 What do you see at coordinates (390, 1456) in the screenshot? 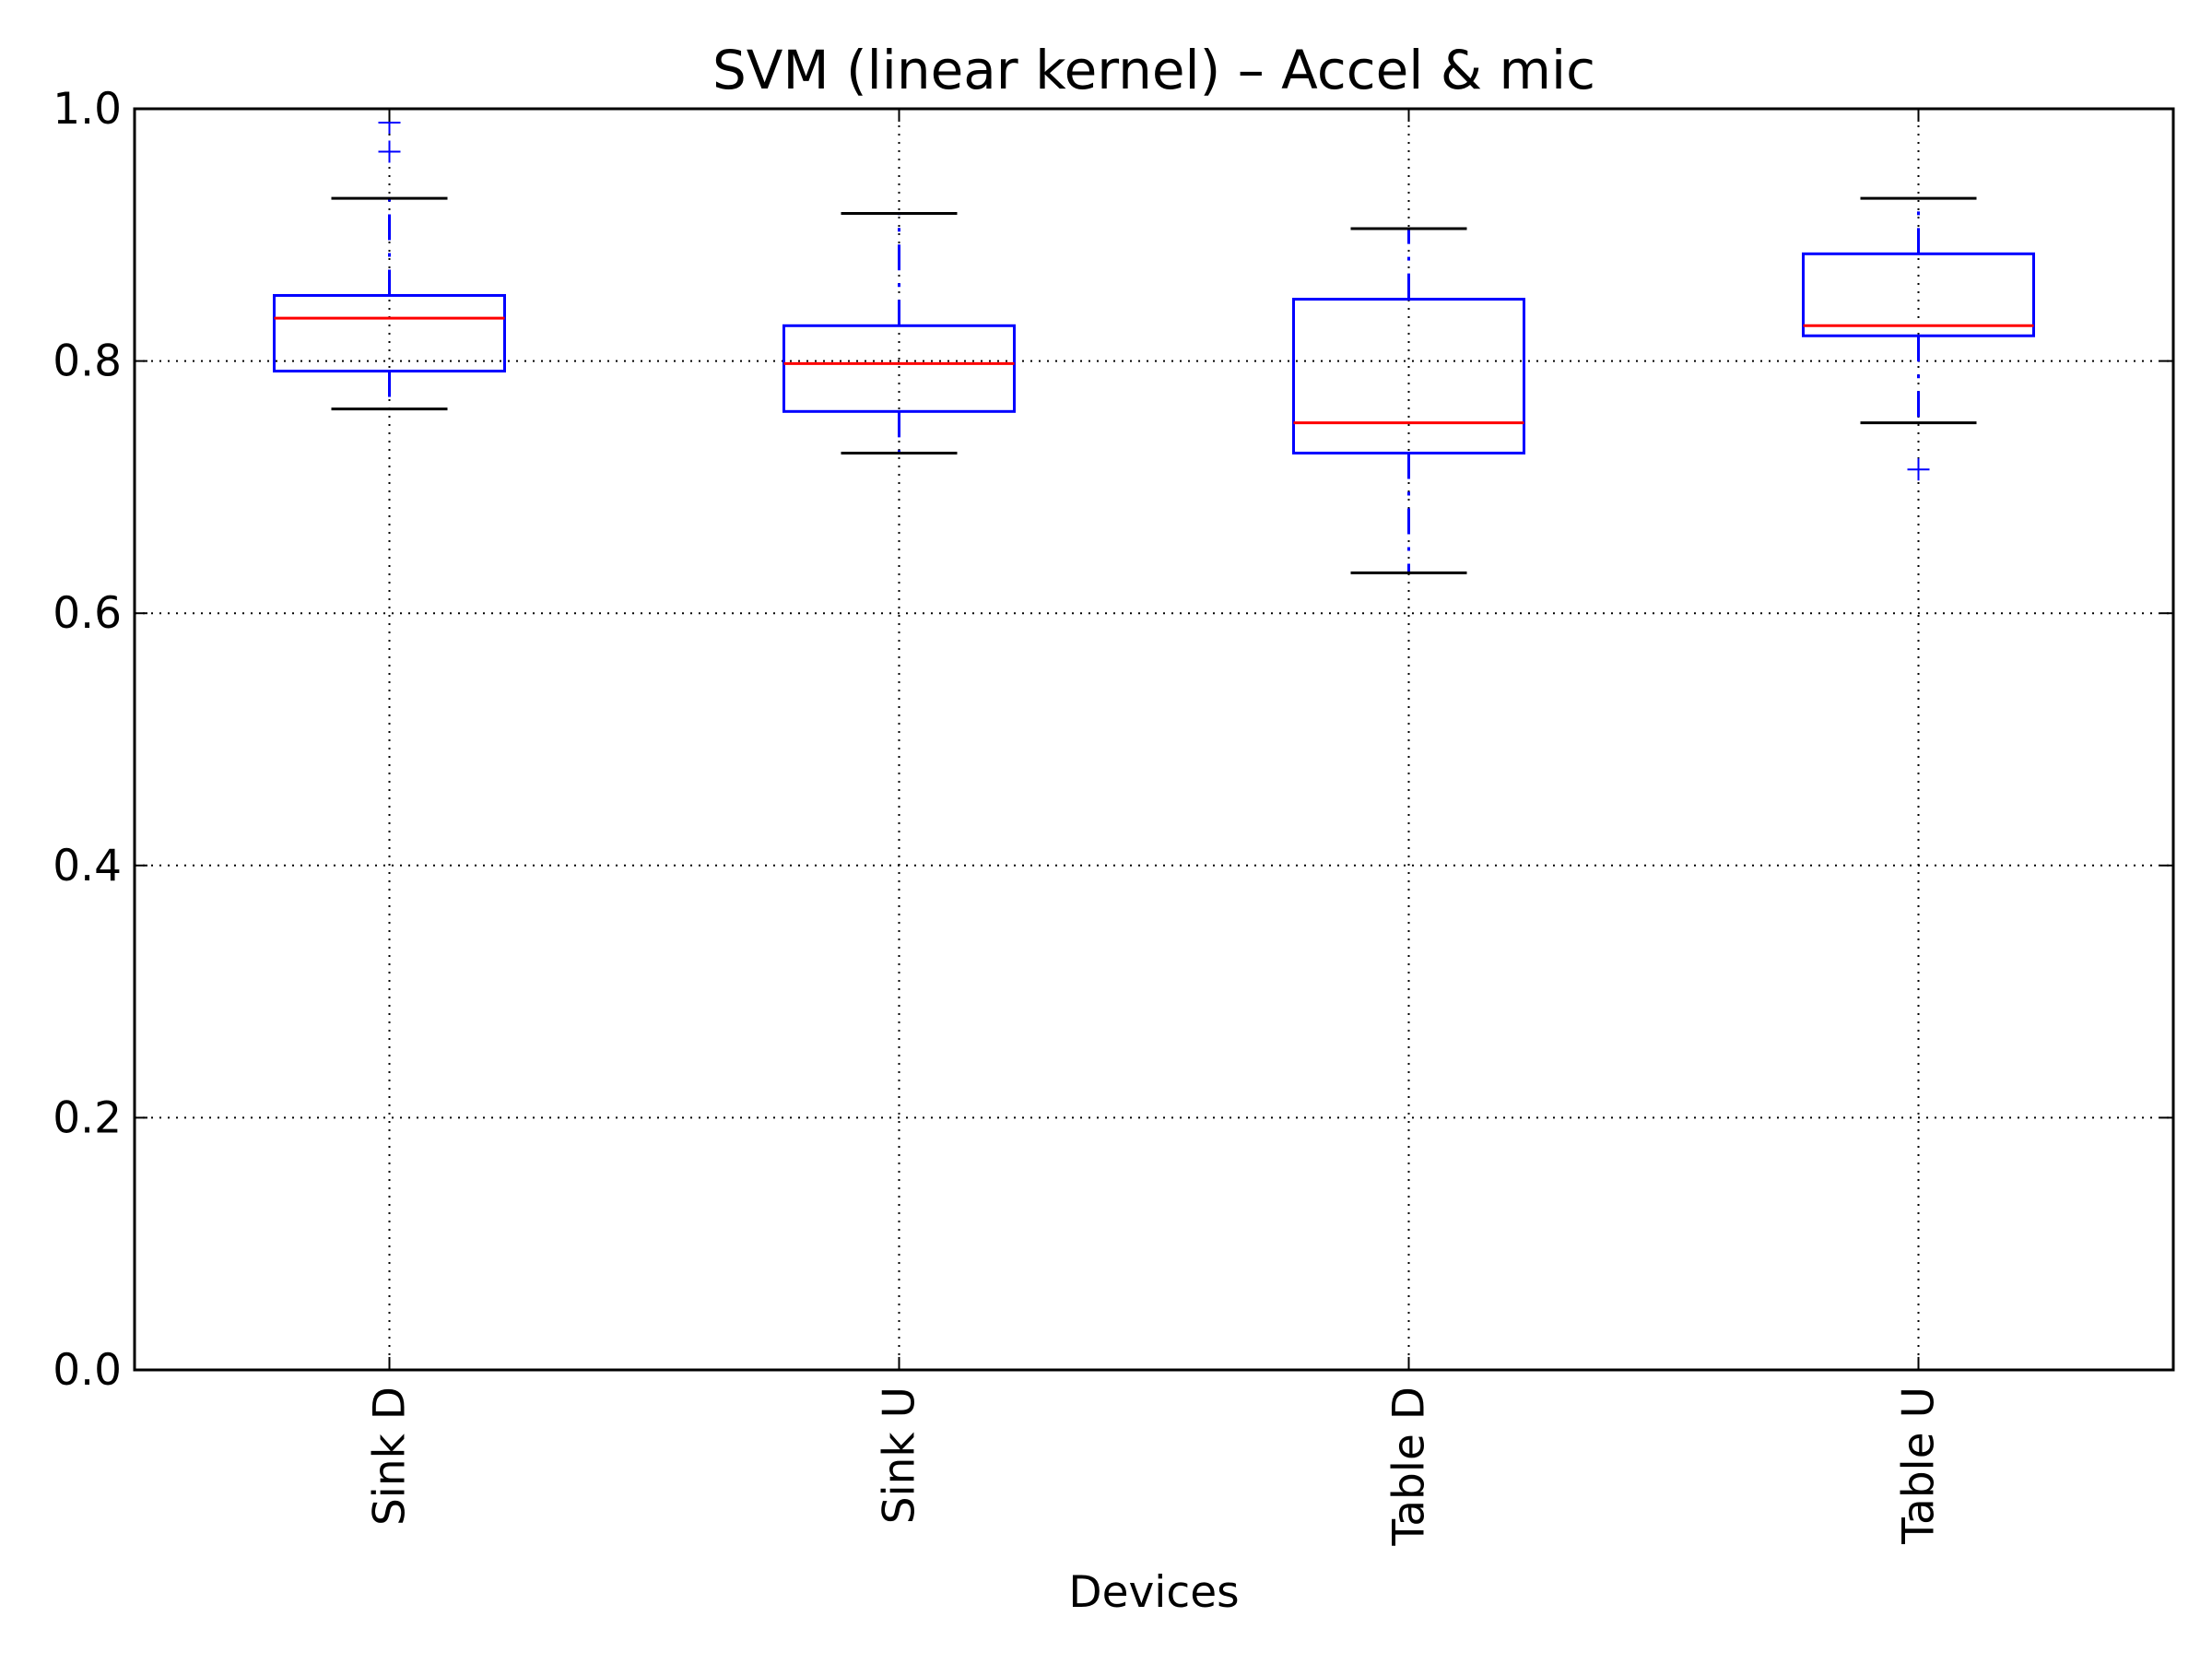
I see `x-tick-label: Sink D` at bounding box center [390, 1456].